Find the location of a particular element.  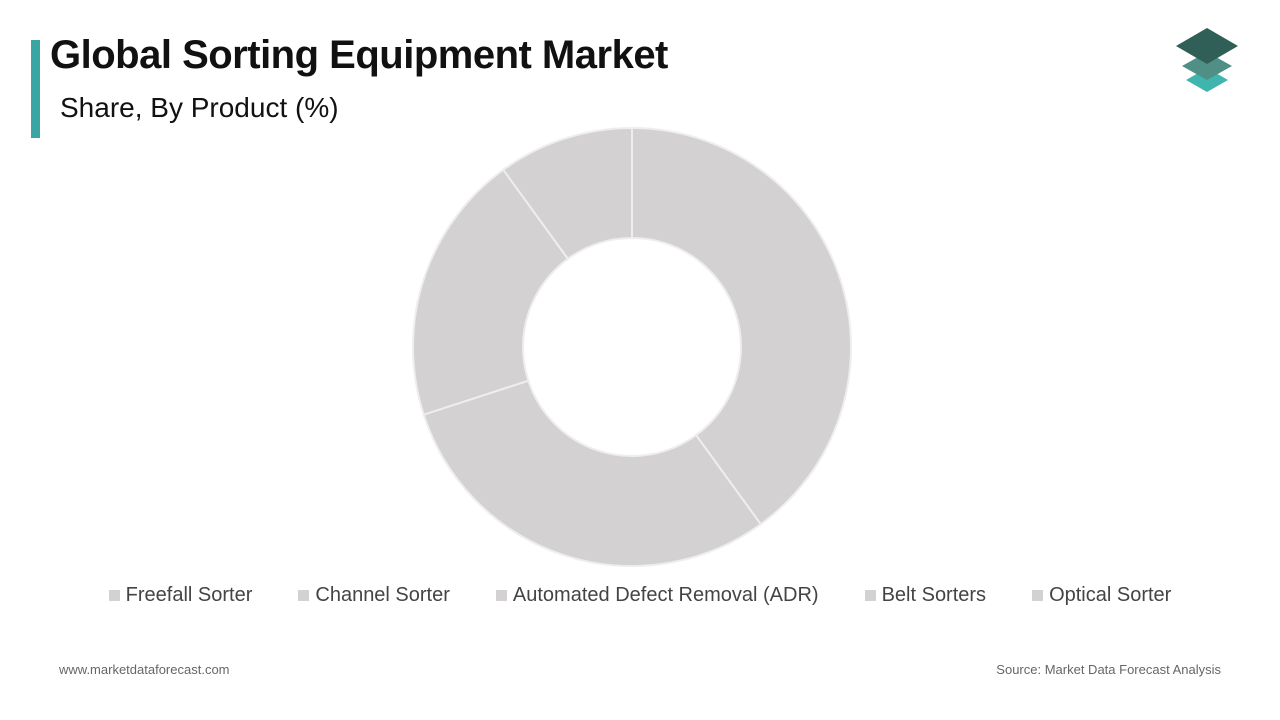

page-title: Global Sorting Equipment Market is located at coordinates (359, 55).